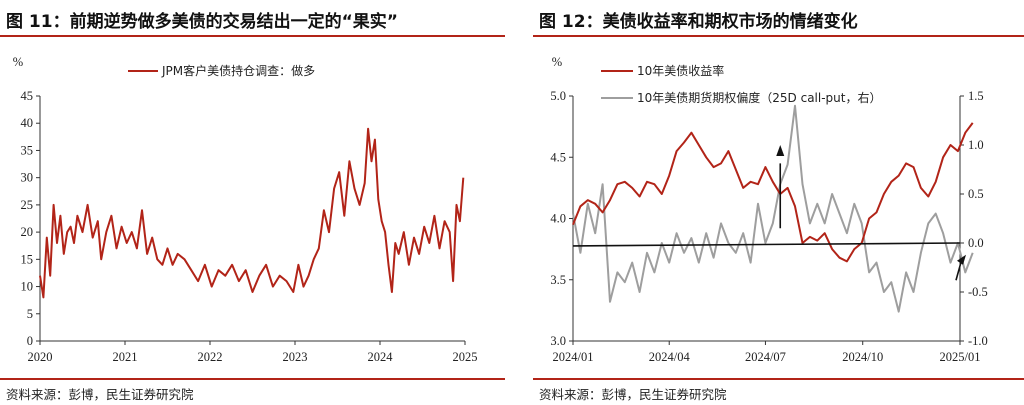 This screenshot has height=405, width=1024. What do you see at coordinates (978, 292) in the screenshot?
I see `right-y-tick-label: -0.5` at bounding box center [978, 292].